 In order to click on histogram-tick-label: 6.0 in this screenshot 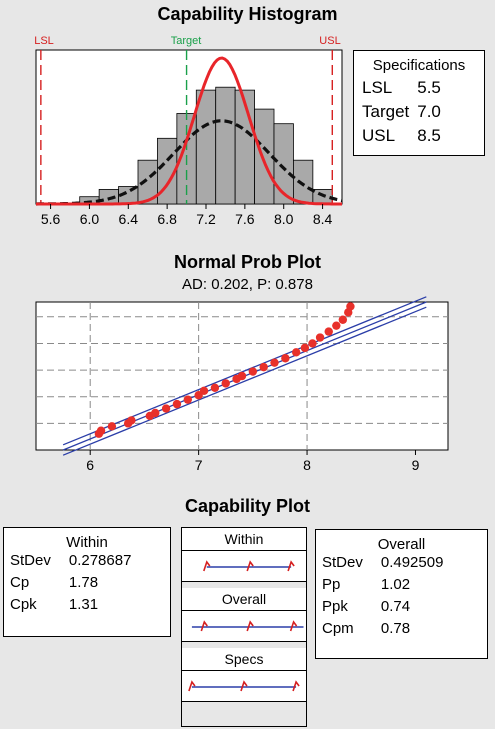, I will do `click(90, 219)`.